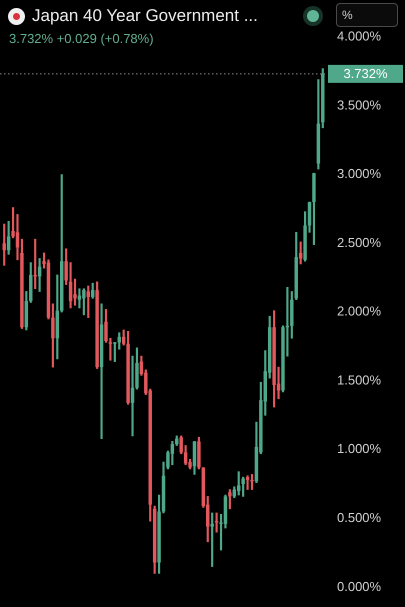  I want to click on y-tick-label: 2.500%, so click(359, 242).